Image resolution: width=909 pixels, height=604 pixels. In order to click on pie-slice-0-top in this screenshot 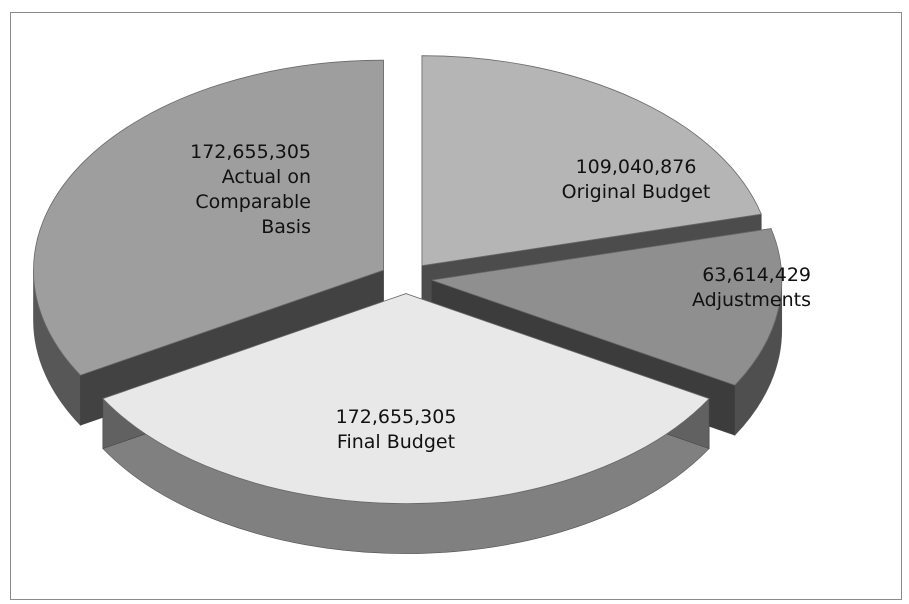, I will do `click(591, 161)`.